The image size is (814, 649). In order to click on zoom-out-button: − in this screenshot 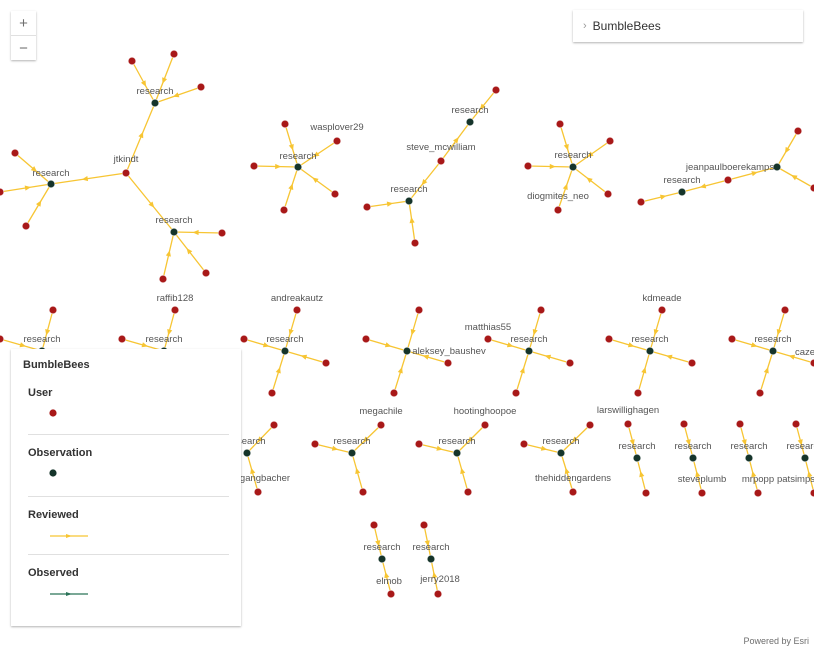, I will do `click(23, 47)`.